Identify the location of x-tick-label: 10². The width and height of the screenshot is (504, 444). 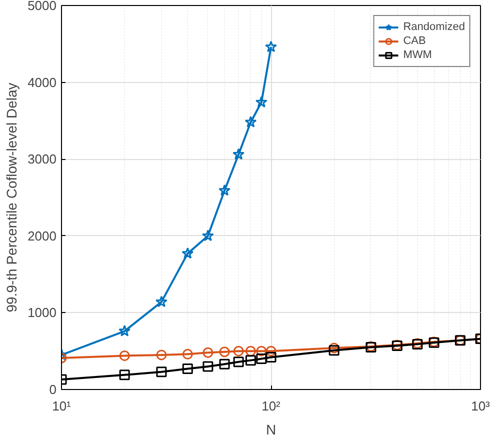
(272, 406).